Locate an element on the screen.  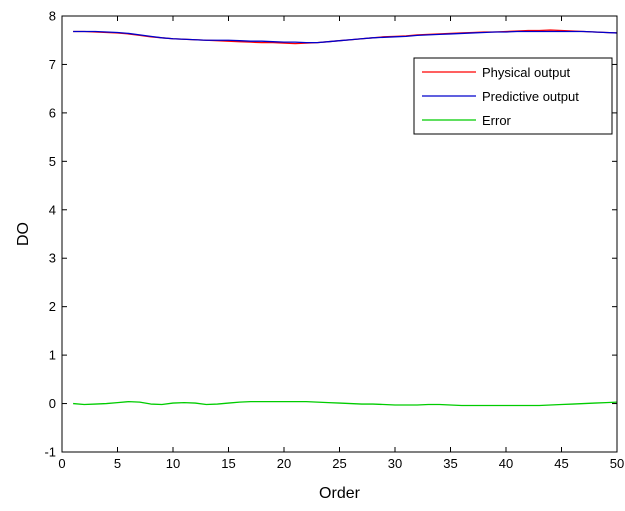
x-tick-label: 25 is located at coordinates (339, 463).